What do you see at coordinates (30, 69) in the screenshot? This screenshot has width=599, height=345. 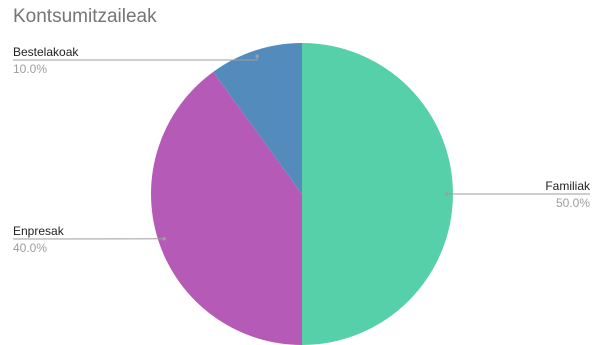 I see `slice-percent-bestelakoak: 10.0%` at bounding box center [30, 69].